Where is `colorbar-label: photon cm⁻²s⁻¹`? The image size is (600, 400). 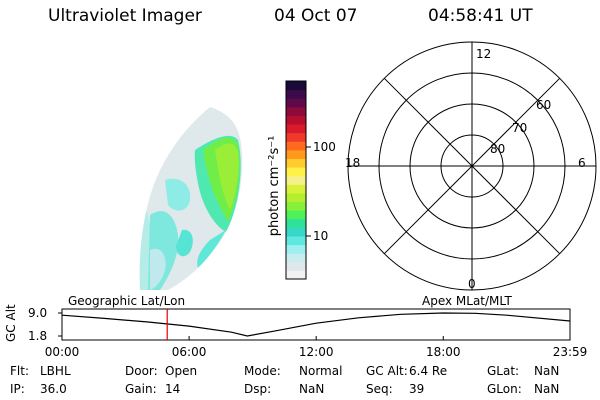 colorbar-label: photon cm⁻²s⁻¹ is located at coordinates (274, 186).